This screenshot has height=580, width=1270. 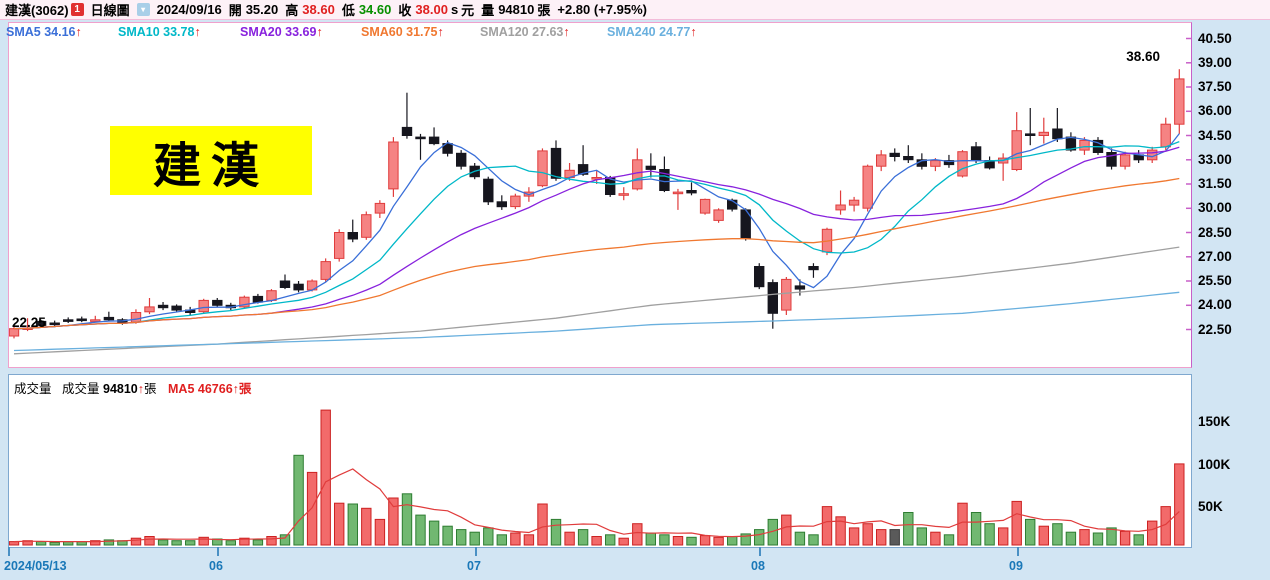 I want to click on period-label: 日線圖, so click(x=110, y=10).